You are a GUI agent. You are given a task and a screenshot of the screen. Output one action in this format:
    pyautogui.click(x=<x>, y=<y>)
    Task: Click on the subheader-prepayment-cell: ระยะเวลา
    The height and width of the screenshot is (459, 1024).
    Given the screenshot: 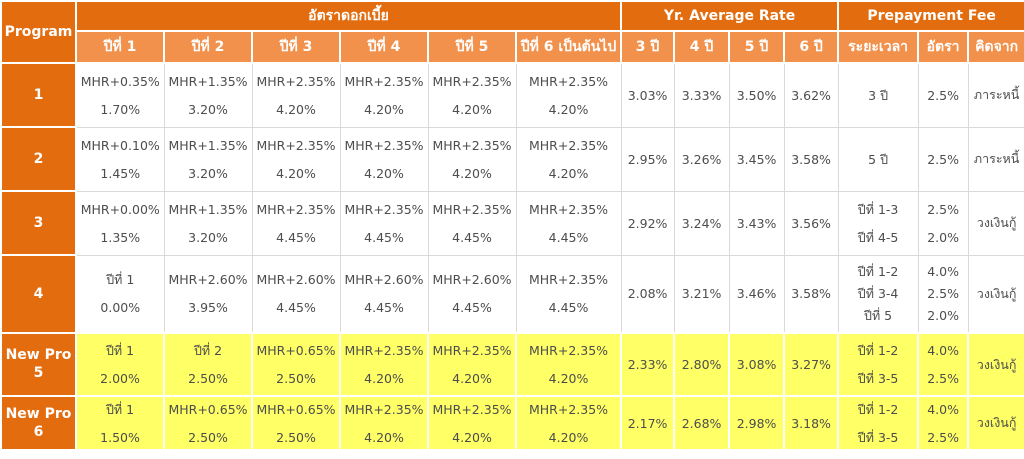 What is the action you would take?
    pyautogui.click(x=878, y=47)
    